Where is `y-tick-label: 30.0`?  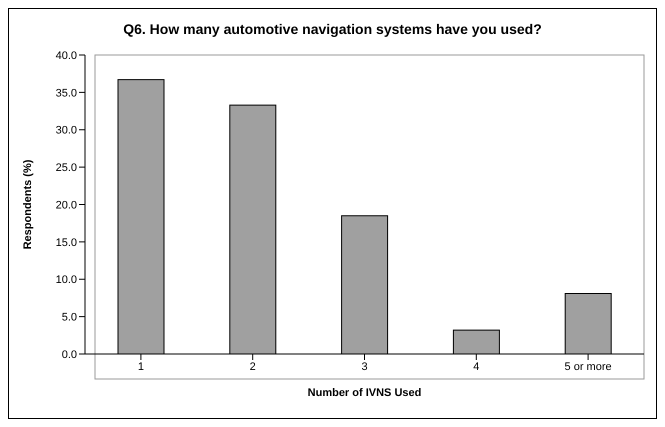
y-tick-label: 30.0 is located at coordinates (66, 130).